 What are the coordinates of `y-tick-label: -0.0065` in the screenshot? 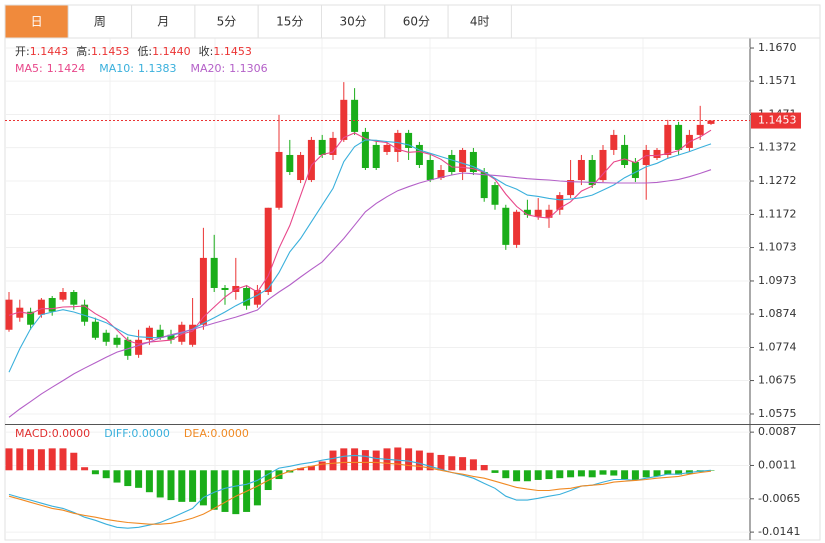 It's located at (779, 498).